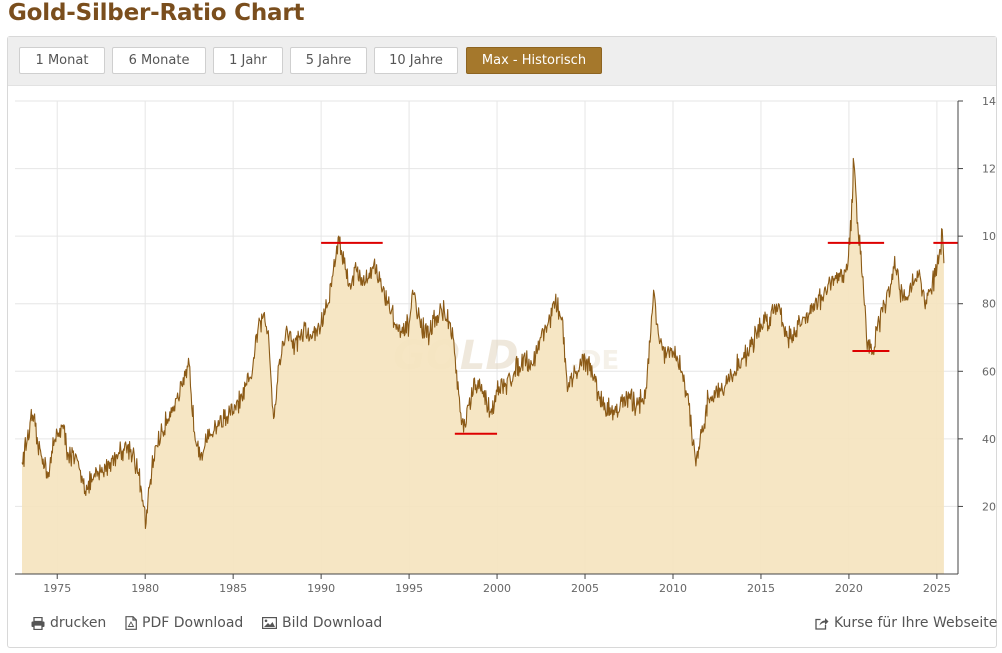 This screenshot has width=1002, height=653. What do you see at coordinates (159, 60) in the screenshot?
I see `range-button-6-monate: 6 Monate` at bounding box center [159, 60].